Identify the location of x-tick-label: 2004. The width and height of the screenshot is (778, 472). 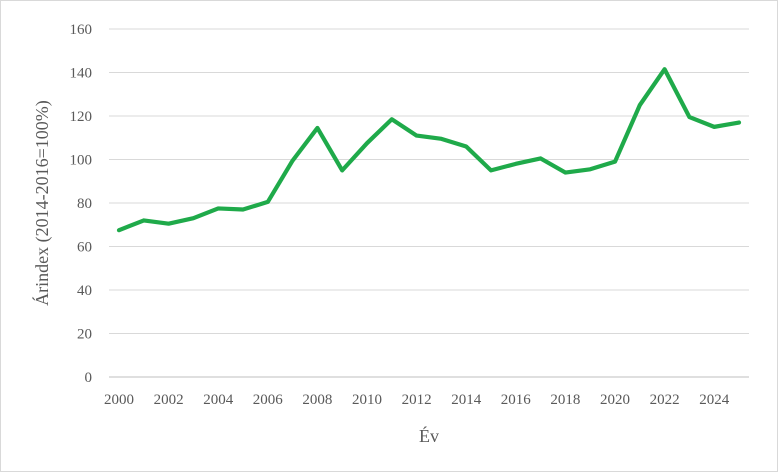
(218, 400).